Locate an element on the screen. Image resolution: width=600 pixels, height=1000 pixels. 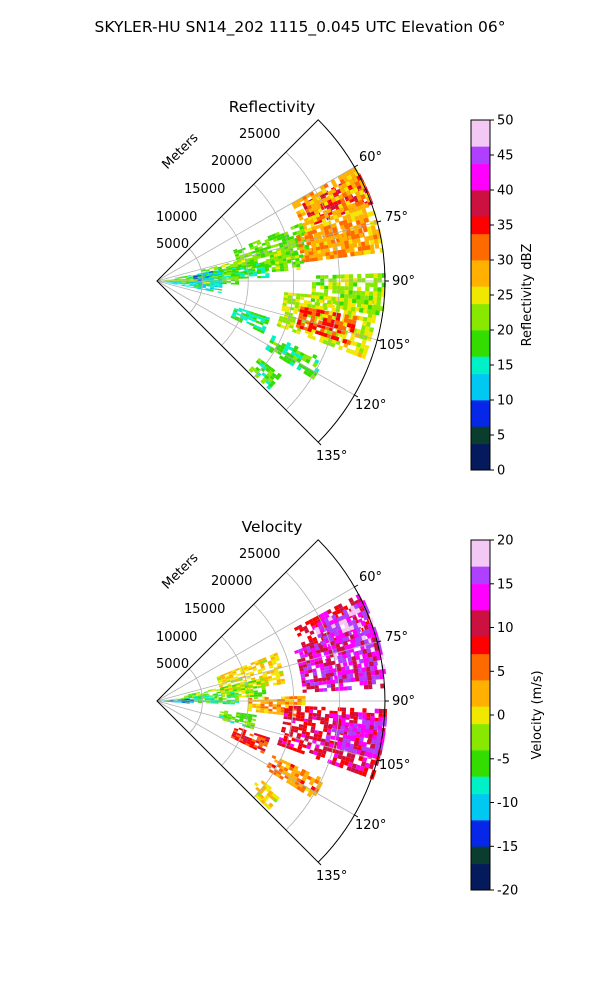
velocity-title: Velocity is located at coordinates (272, 527).